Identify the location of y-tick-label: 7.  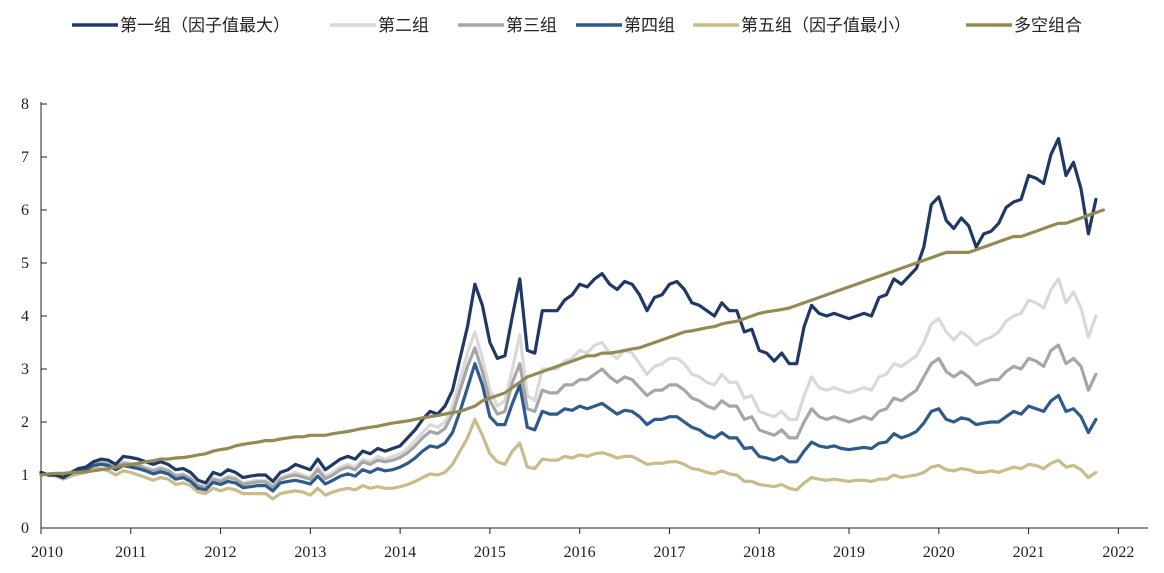
(25, 157).